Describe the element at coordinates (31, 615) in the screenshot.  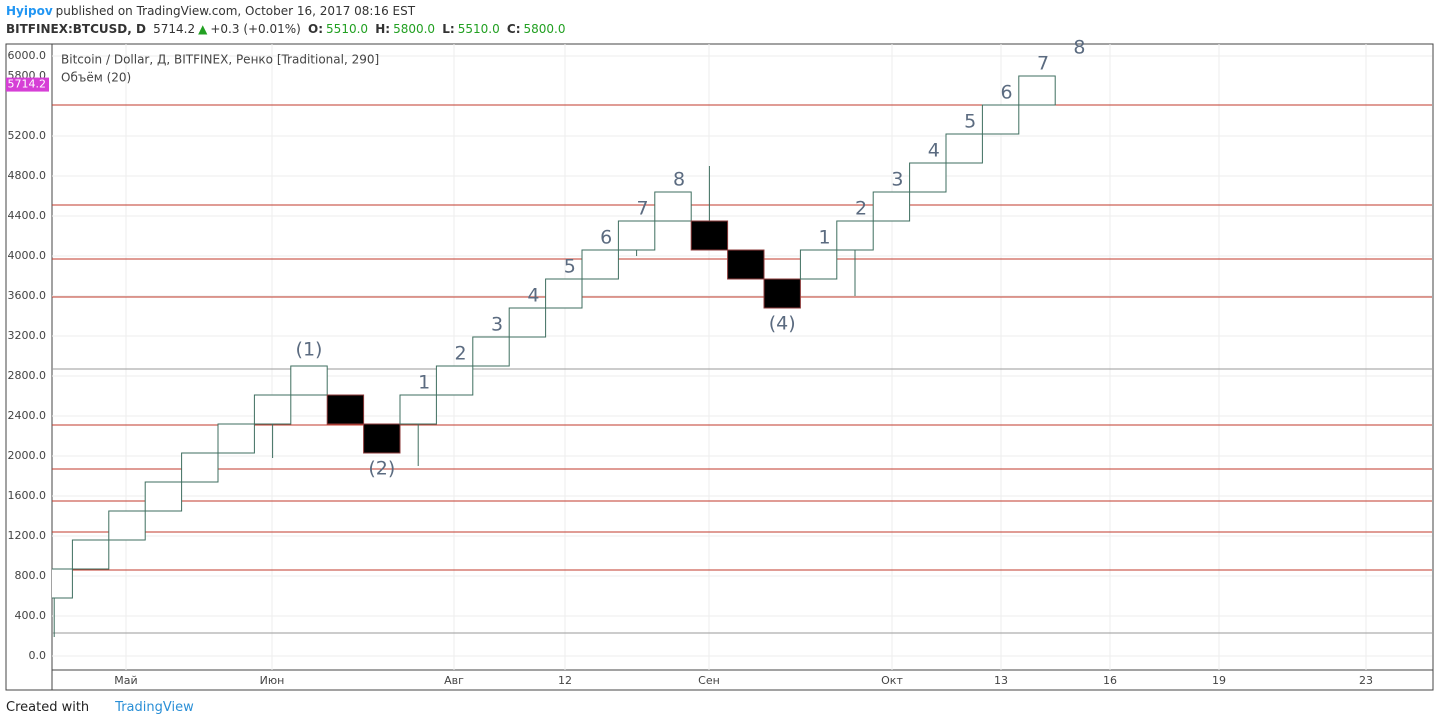
I see `y-tick-label: 400.0` at that location.